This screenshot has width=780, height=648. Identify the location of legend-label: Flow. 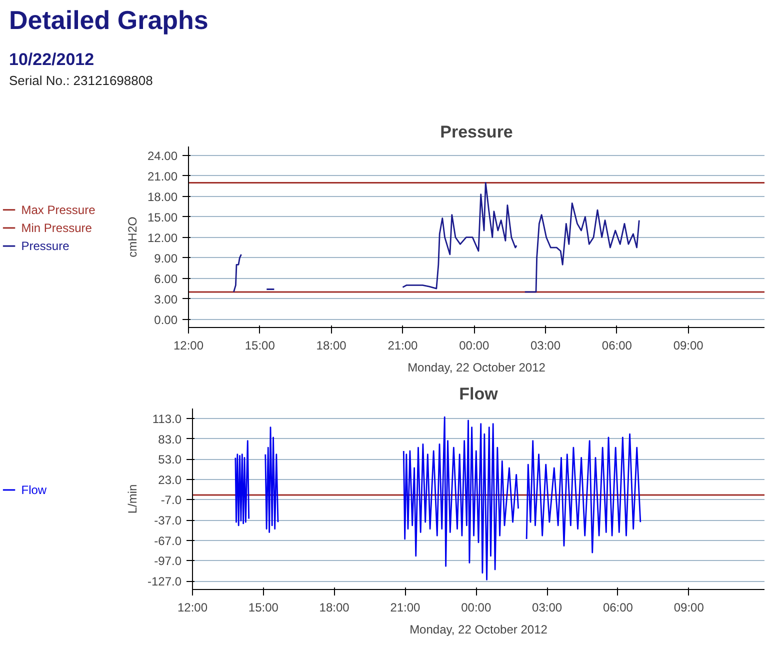
(34, 489).